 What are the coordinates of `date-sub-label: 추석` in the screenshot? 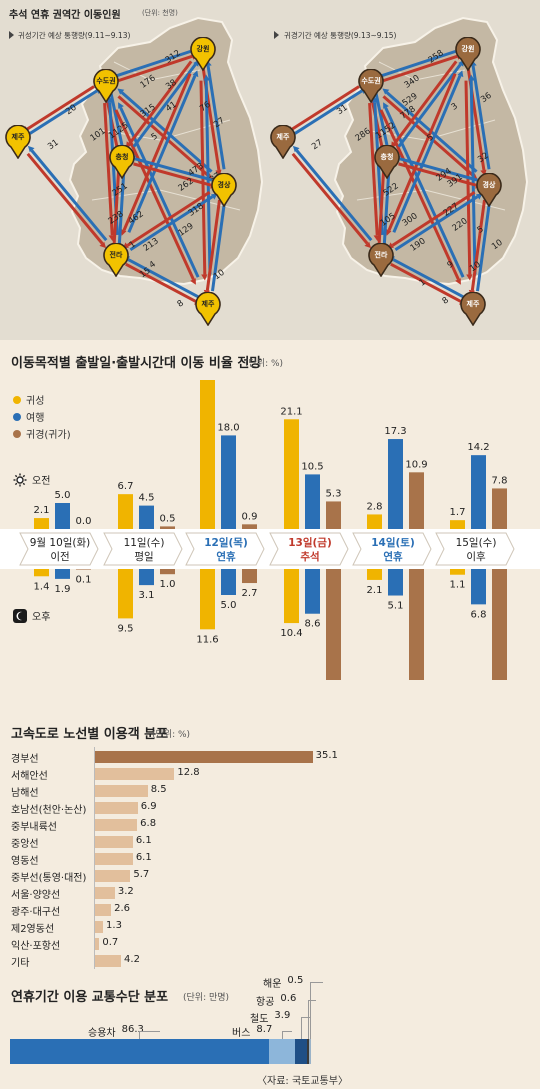 It's located at (309, 556).